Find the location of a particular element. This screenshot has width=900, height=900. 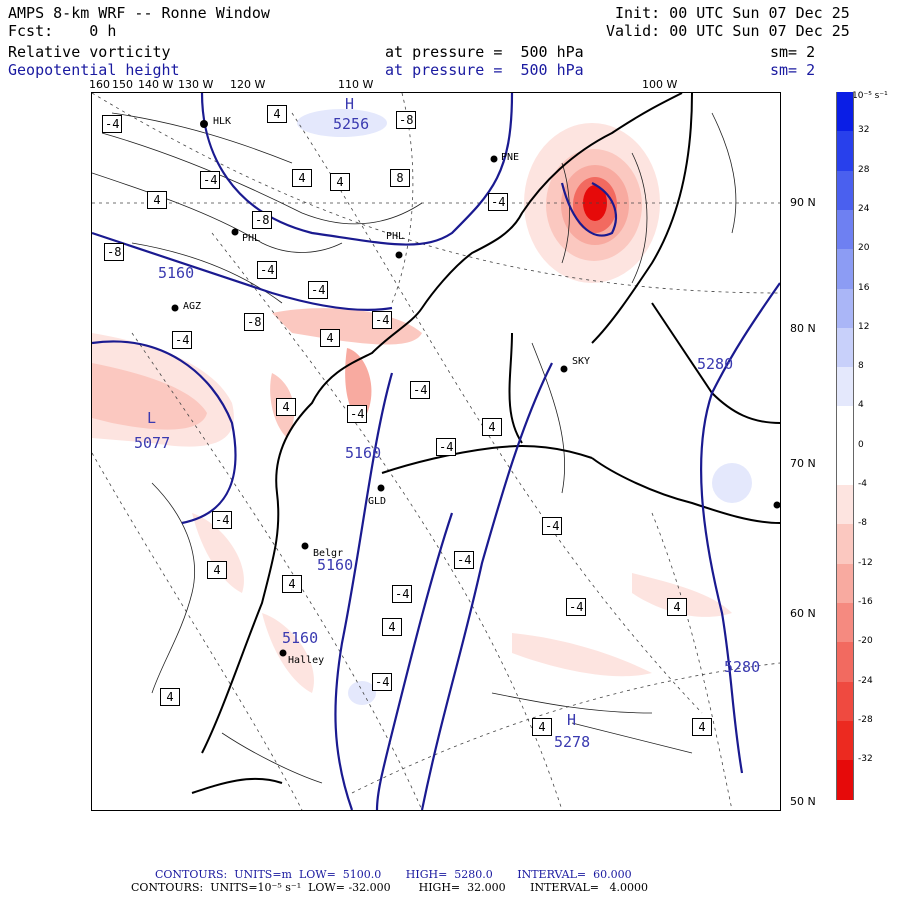

station-label: HLK is located at coordinates (222, 121).